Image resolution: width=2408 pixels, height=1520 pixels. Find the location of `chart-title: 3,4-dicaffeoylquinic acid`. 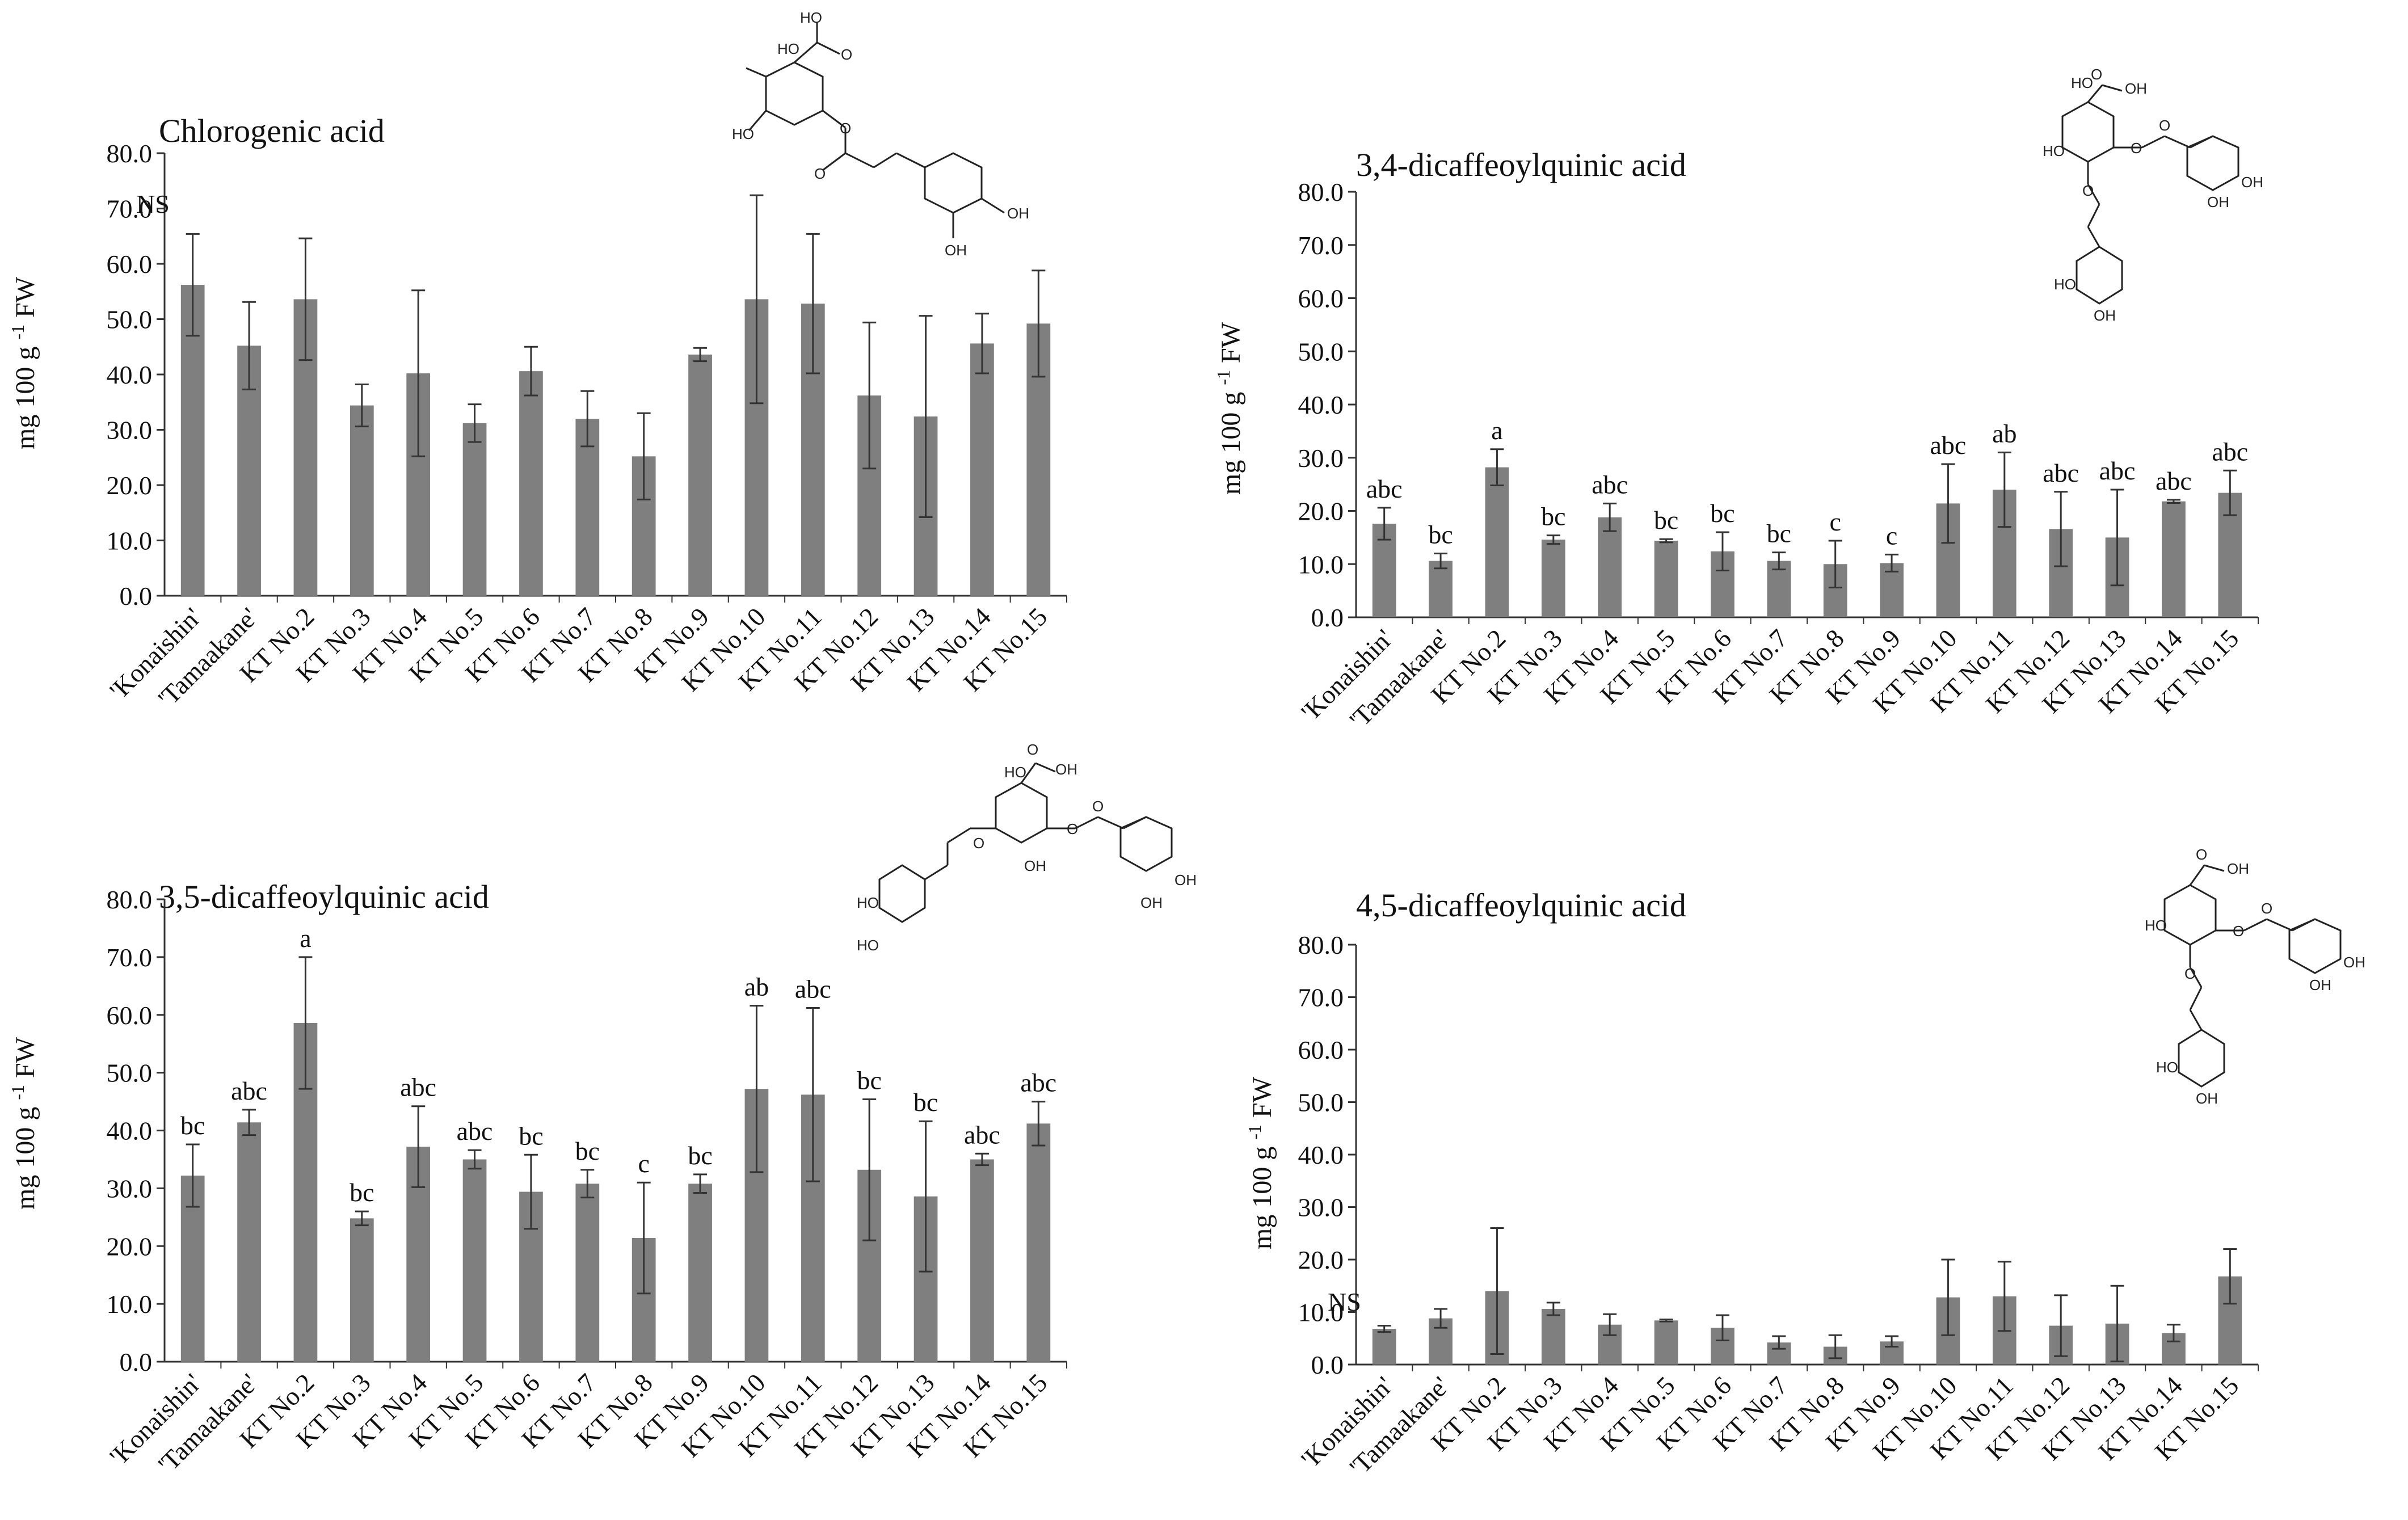

chart-title: 3,4-dicaffeoylquinic acid is located at coordinates (1521, 164).